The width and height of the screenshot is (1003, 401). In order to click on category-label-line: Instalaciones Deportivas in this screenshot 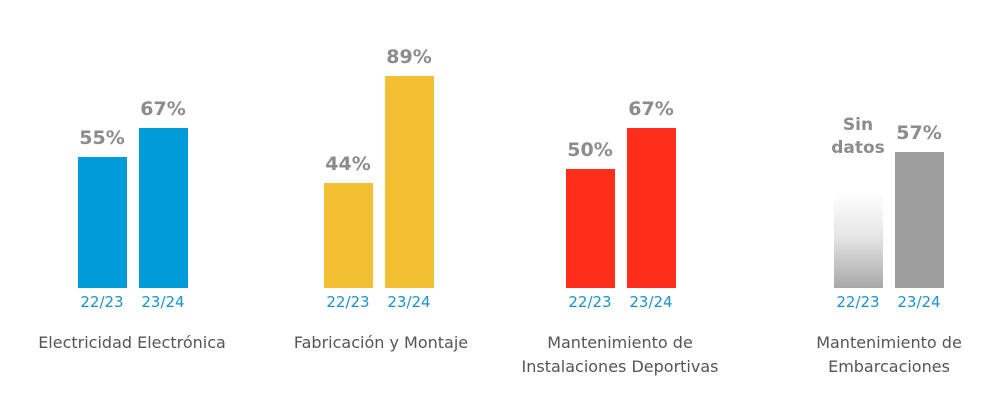, I will do `click(620, 366)`.